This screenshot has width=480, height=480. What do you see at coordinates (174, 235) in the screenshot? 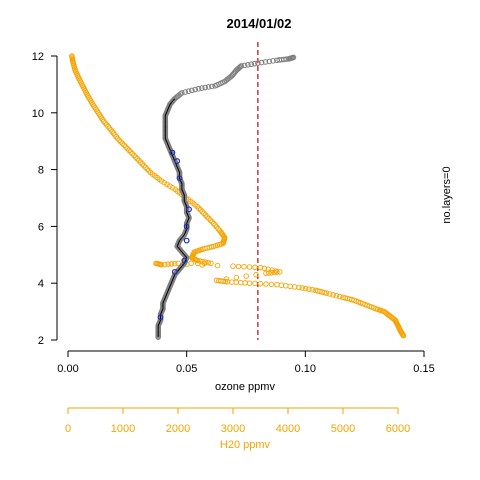
I see `ozone-layer-series` at bounding box center [174, 235].